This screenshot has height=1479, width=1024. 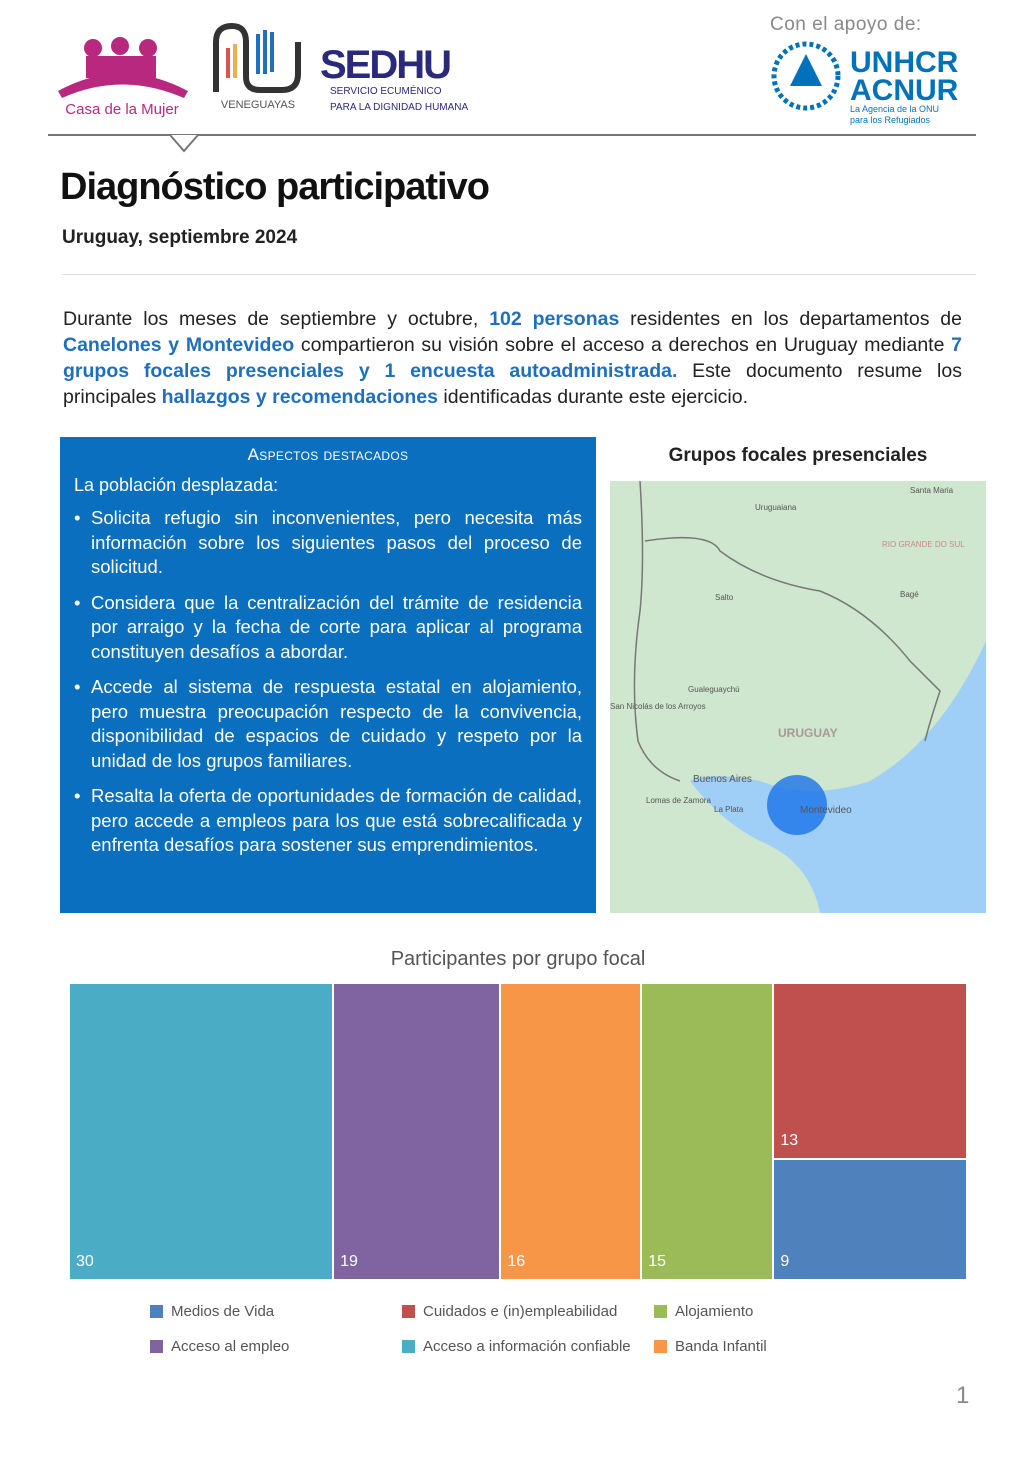 I want to click on data-label: 19, so click(x=349, y=1261).